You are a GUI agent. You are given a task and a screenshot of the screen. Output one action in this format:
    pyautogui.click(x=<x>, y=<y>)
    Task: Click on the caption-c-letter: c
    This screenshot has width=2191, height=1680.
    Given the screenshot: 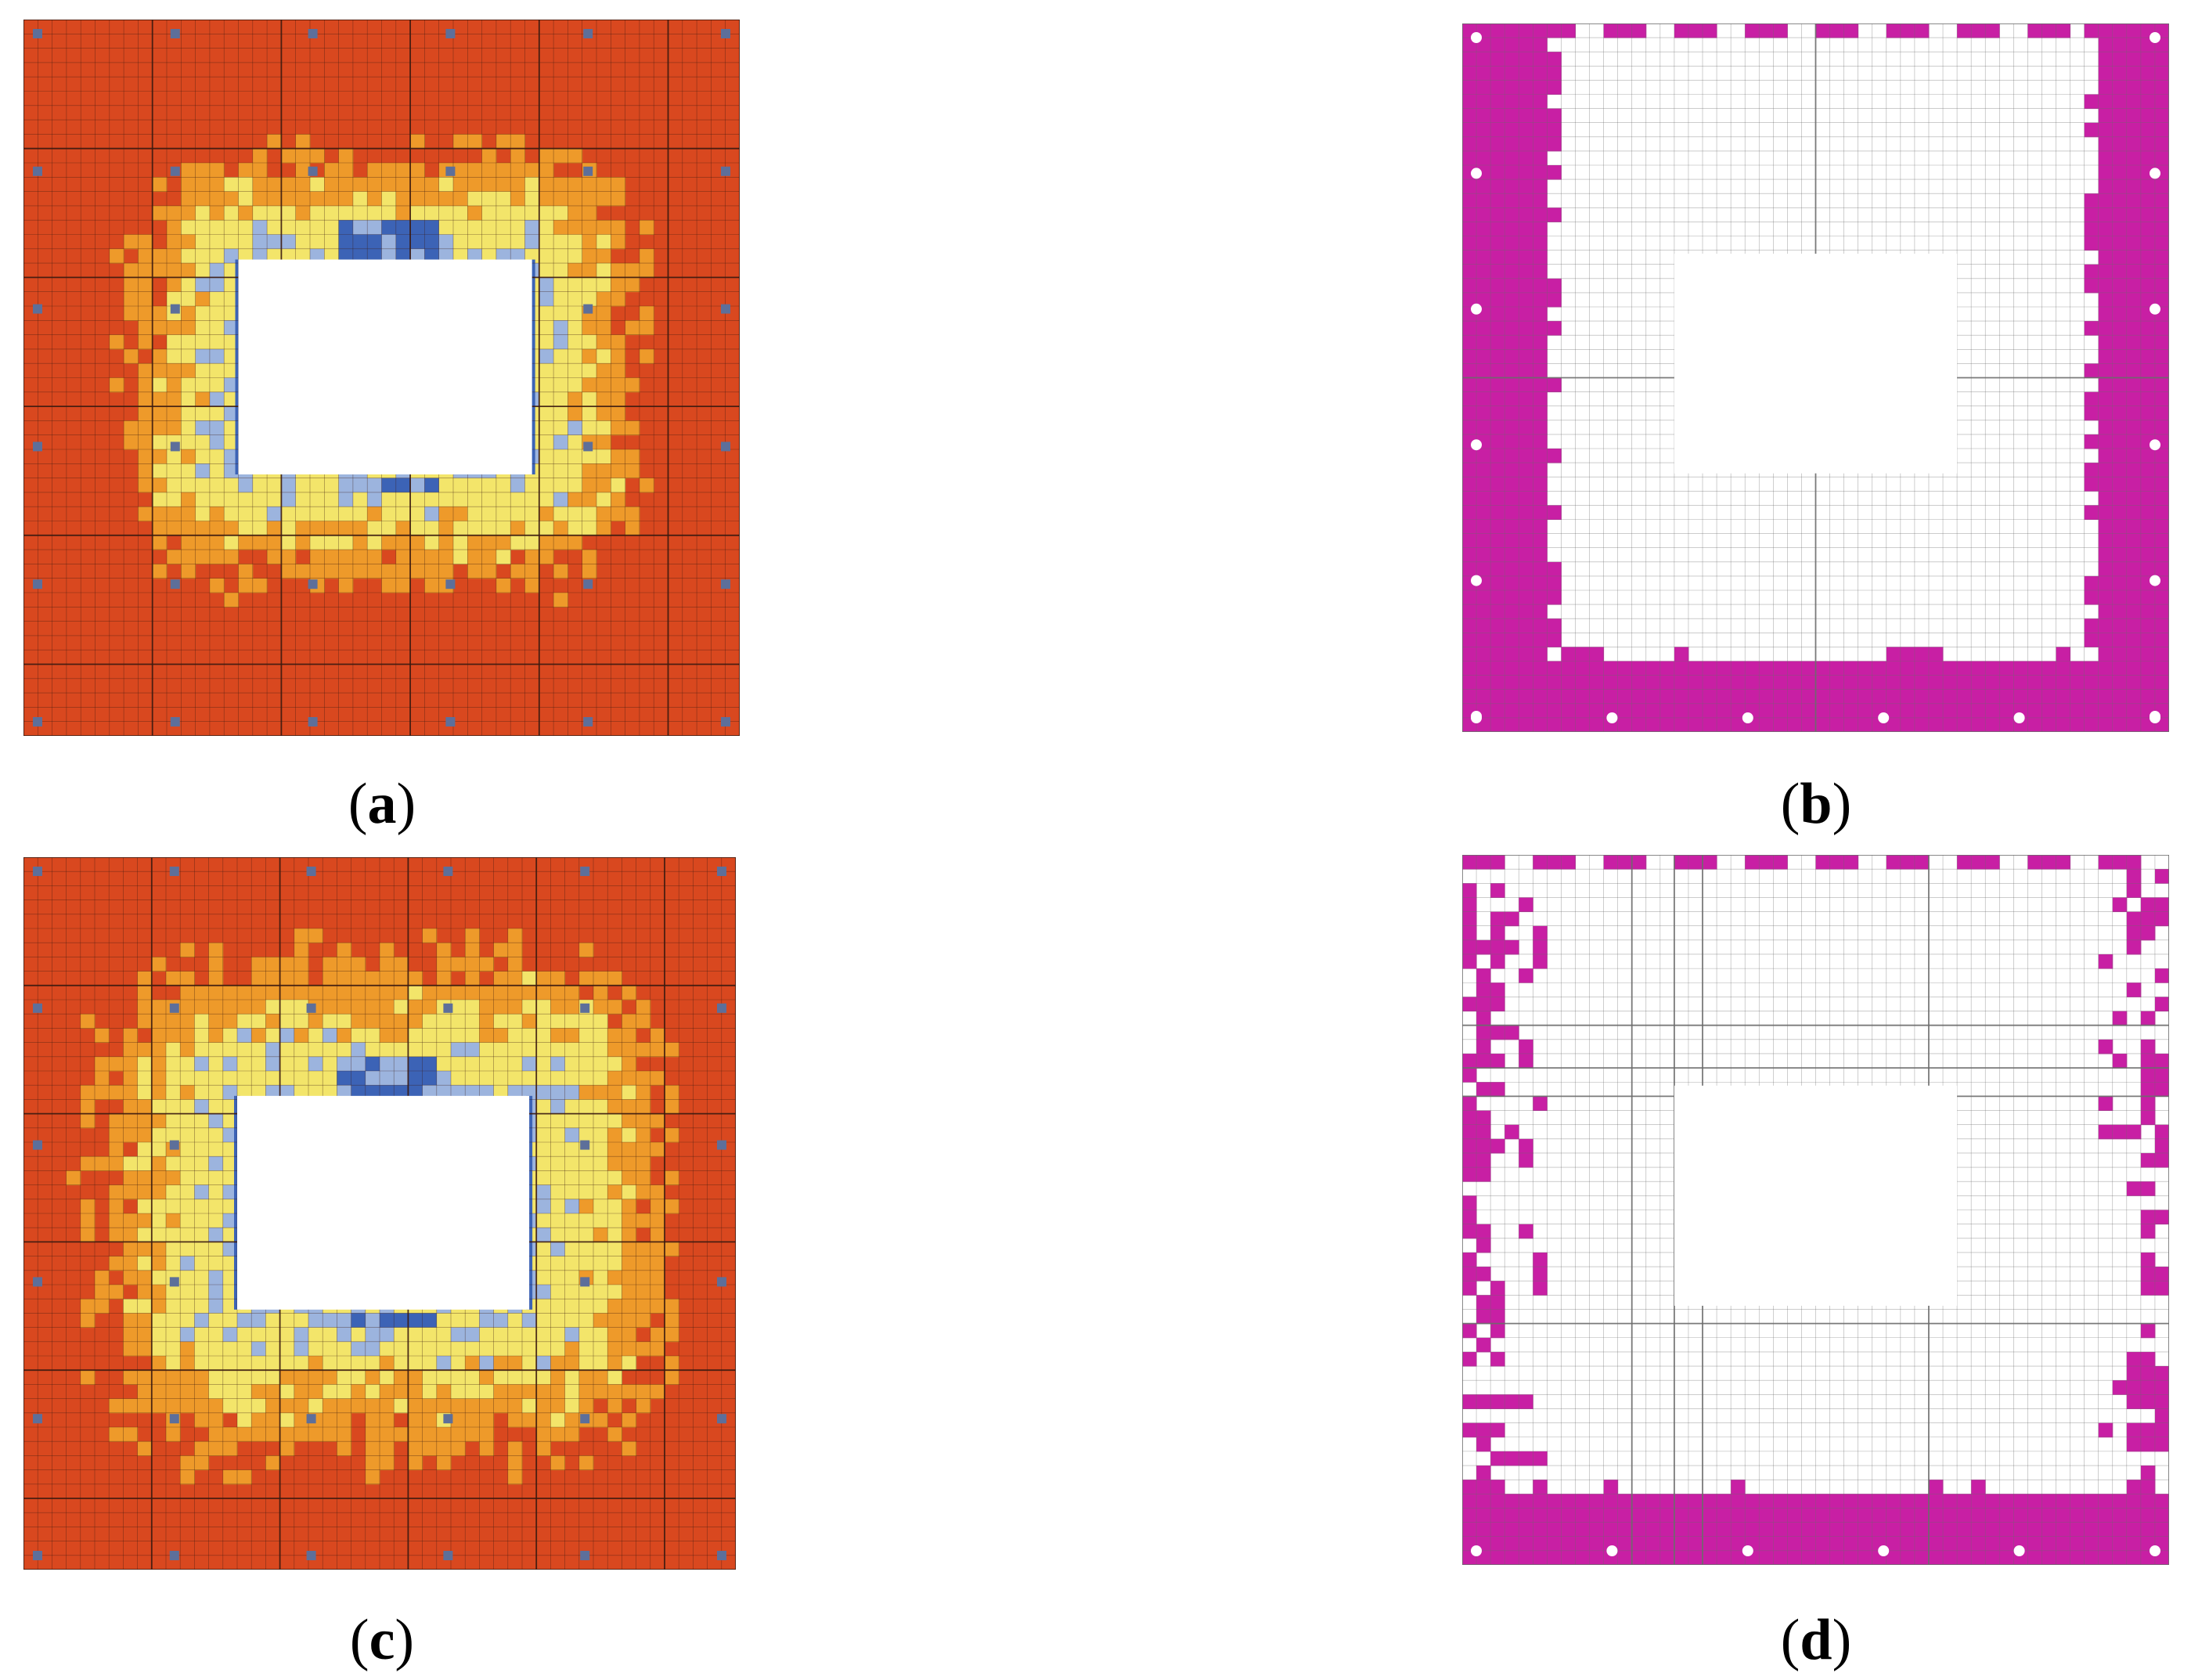 What is the action you would take?
    pyautogui.click(x=382, y=1640)
    